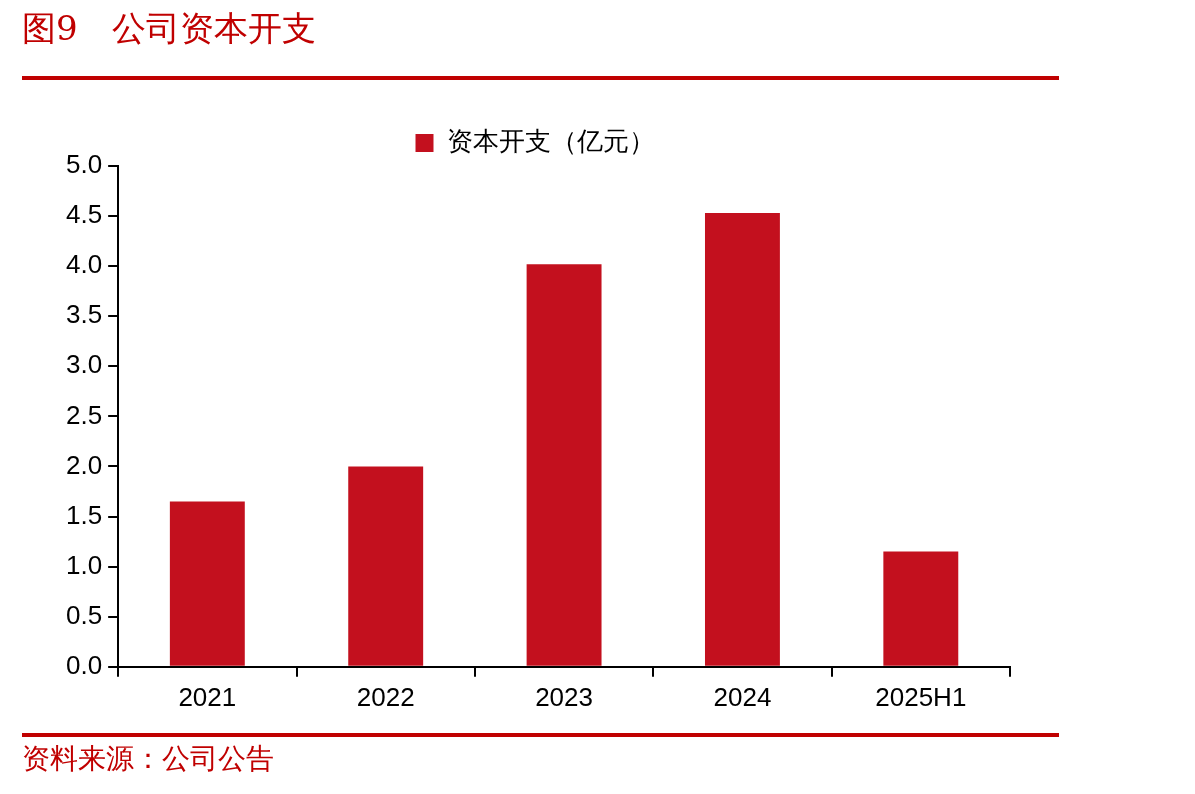 The image size is (1195, 794). Describe the element at coordinates (742, 696) in the screenshot. I see `x-tick-label: 2024` at that location.